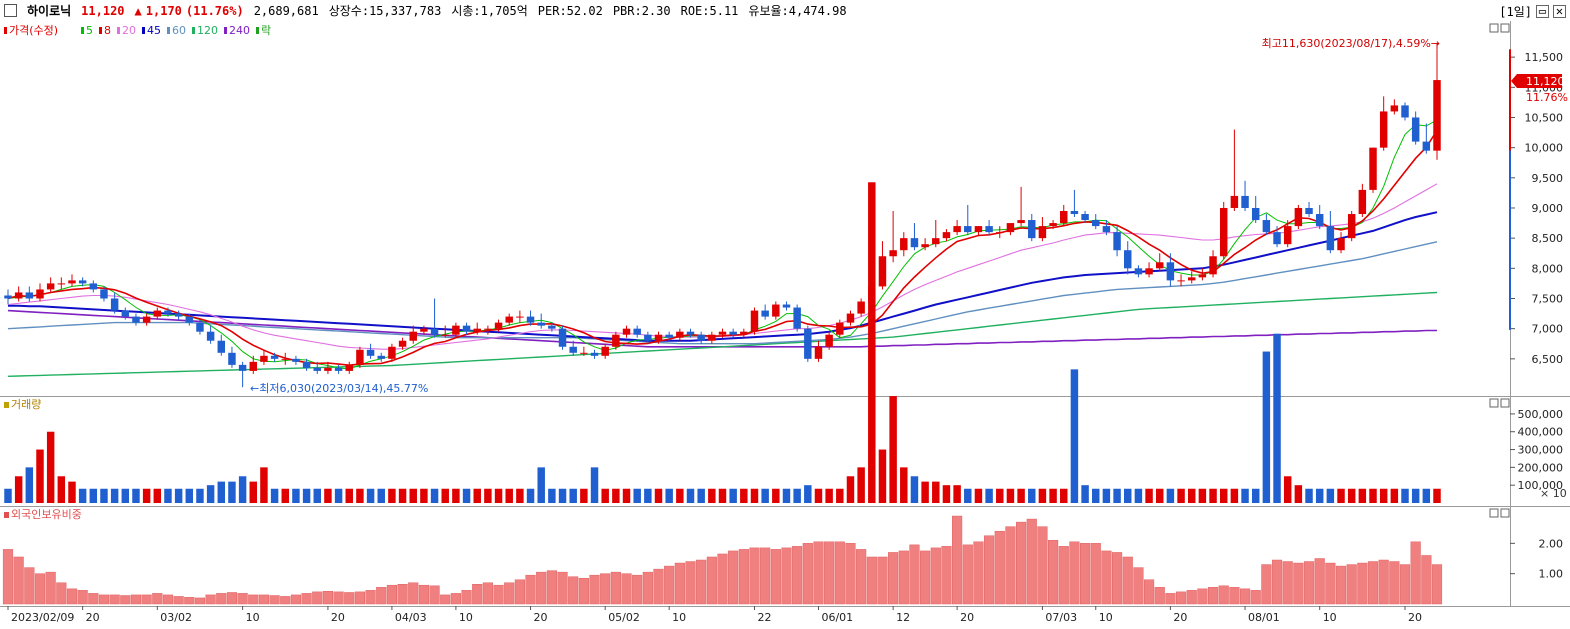 The width and height of the screenshot is (1570, 629). What do you see at coordinates (1547, 97) in the screenshot?
I see `current-pct-tag-text: 11.76%` at bounding box center [1547, 97].